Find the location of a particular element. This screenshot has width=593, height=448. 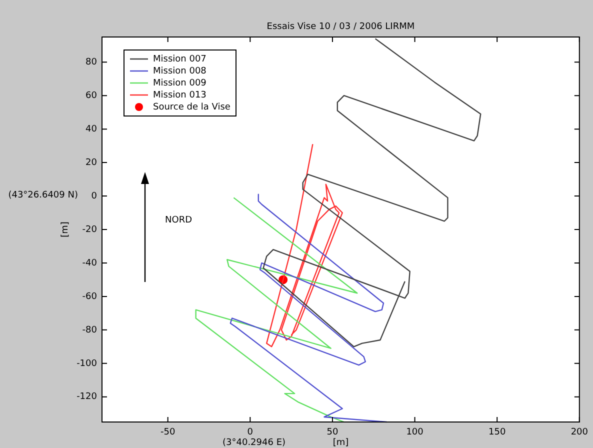

y-tick-label: 0 is located at coordinates (94, 196).